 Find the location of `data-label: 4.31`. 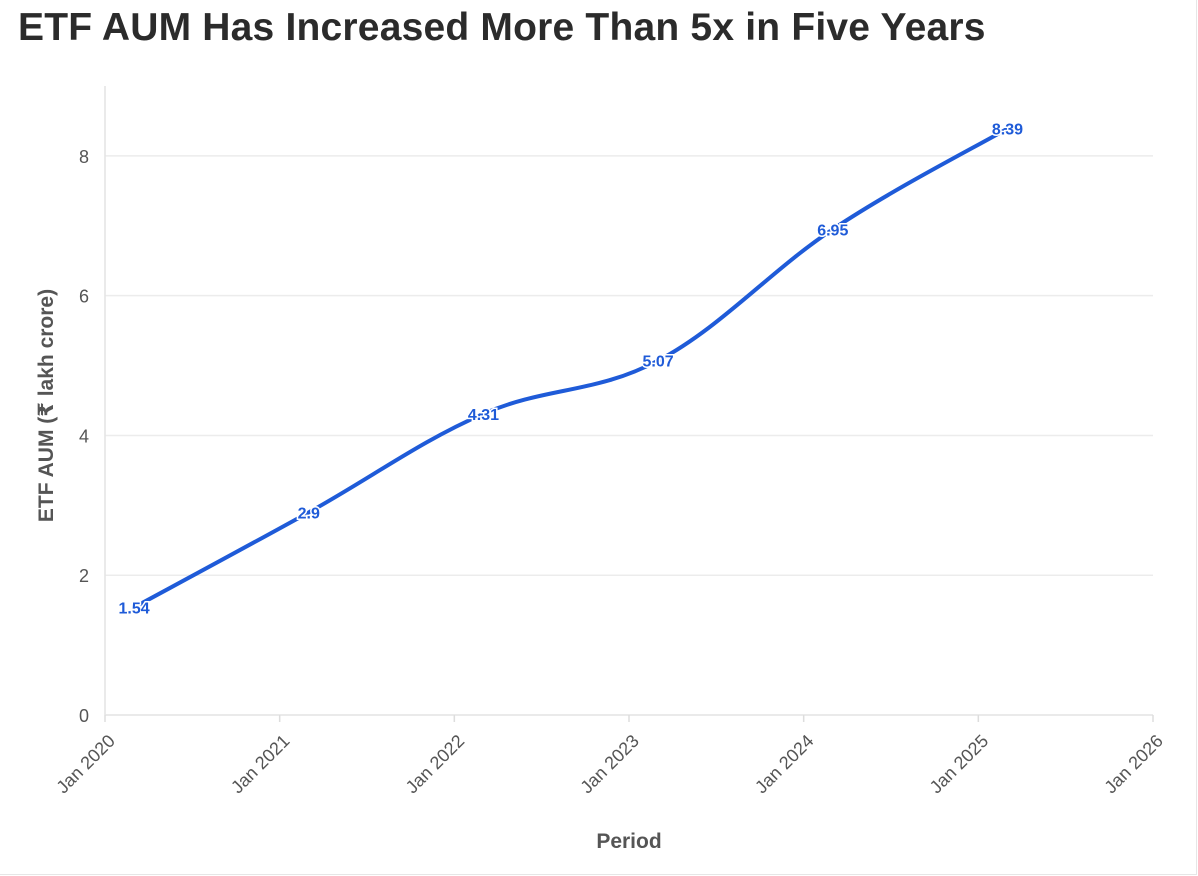

data-label: 4.31 is located at coordinates (483, 415).